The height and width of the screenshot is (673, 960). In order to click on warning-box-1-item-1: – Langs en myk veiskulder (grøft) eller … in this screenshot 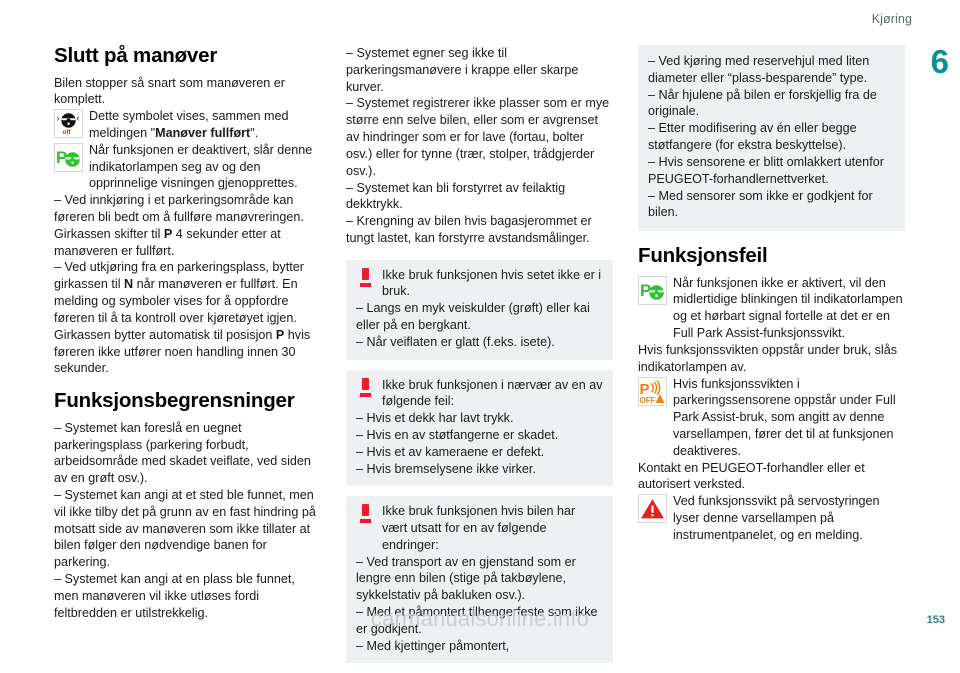, I will do `click(473, 317)`.